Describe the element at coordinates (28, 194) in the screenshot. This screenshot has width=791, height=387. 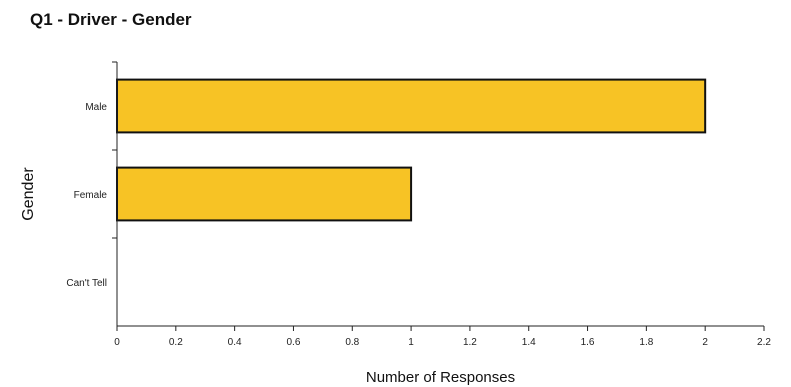
I see `y-axis-label: Gender` at that location.